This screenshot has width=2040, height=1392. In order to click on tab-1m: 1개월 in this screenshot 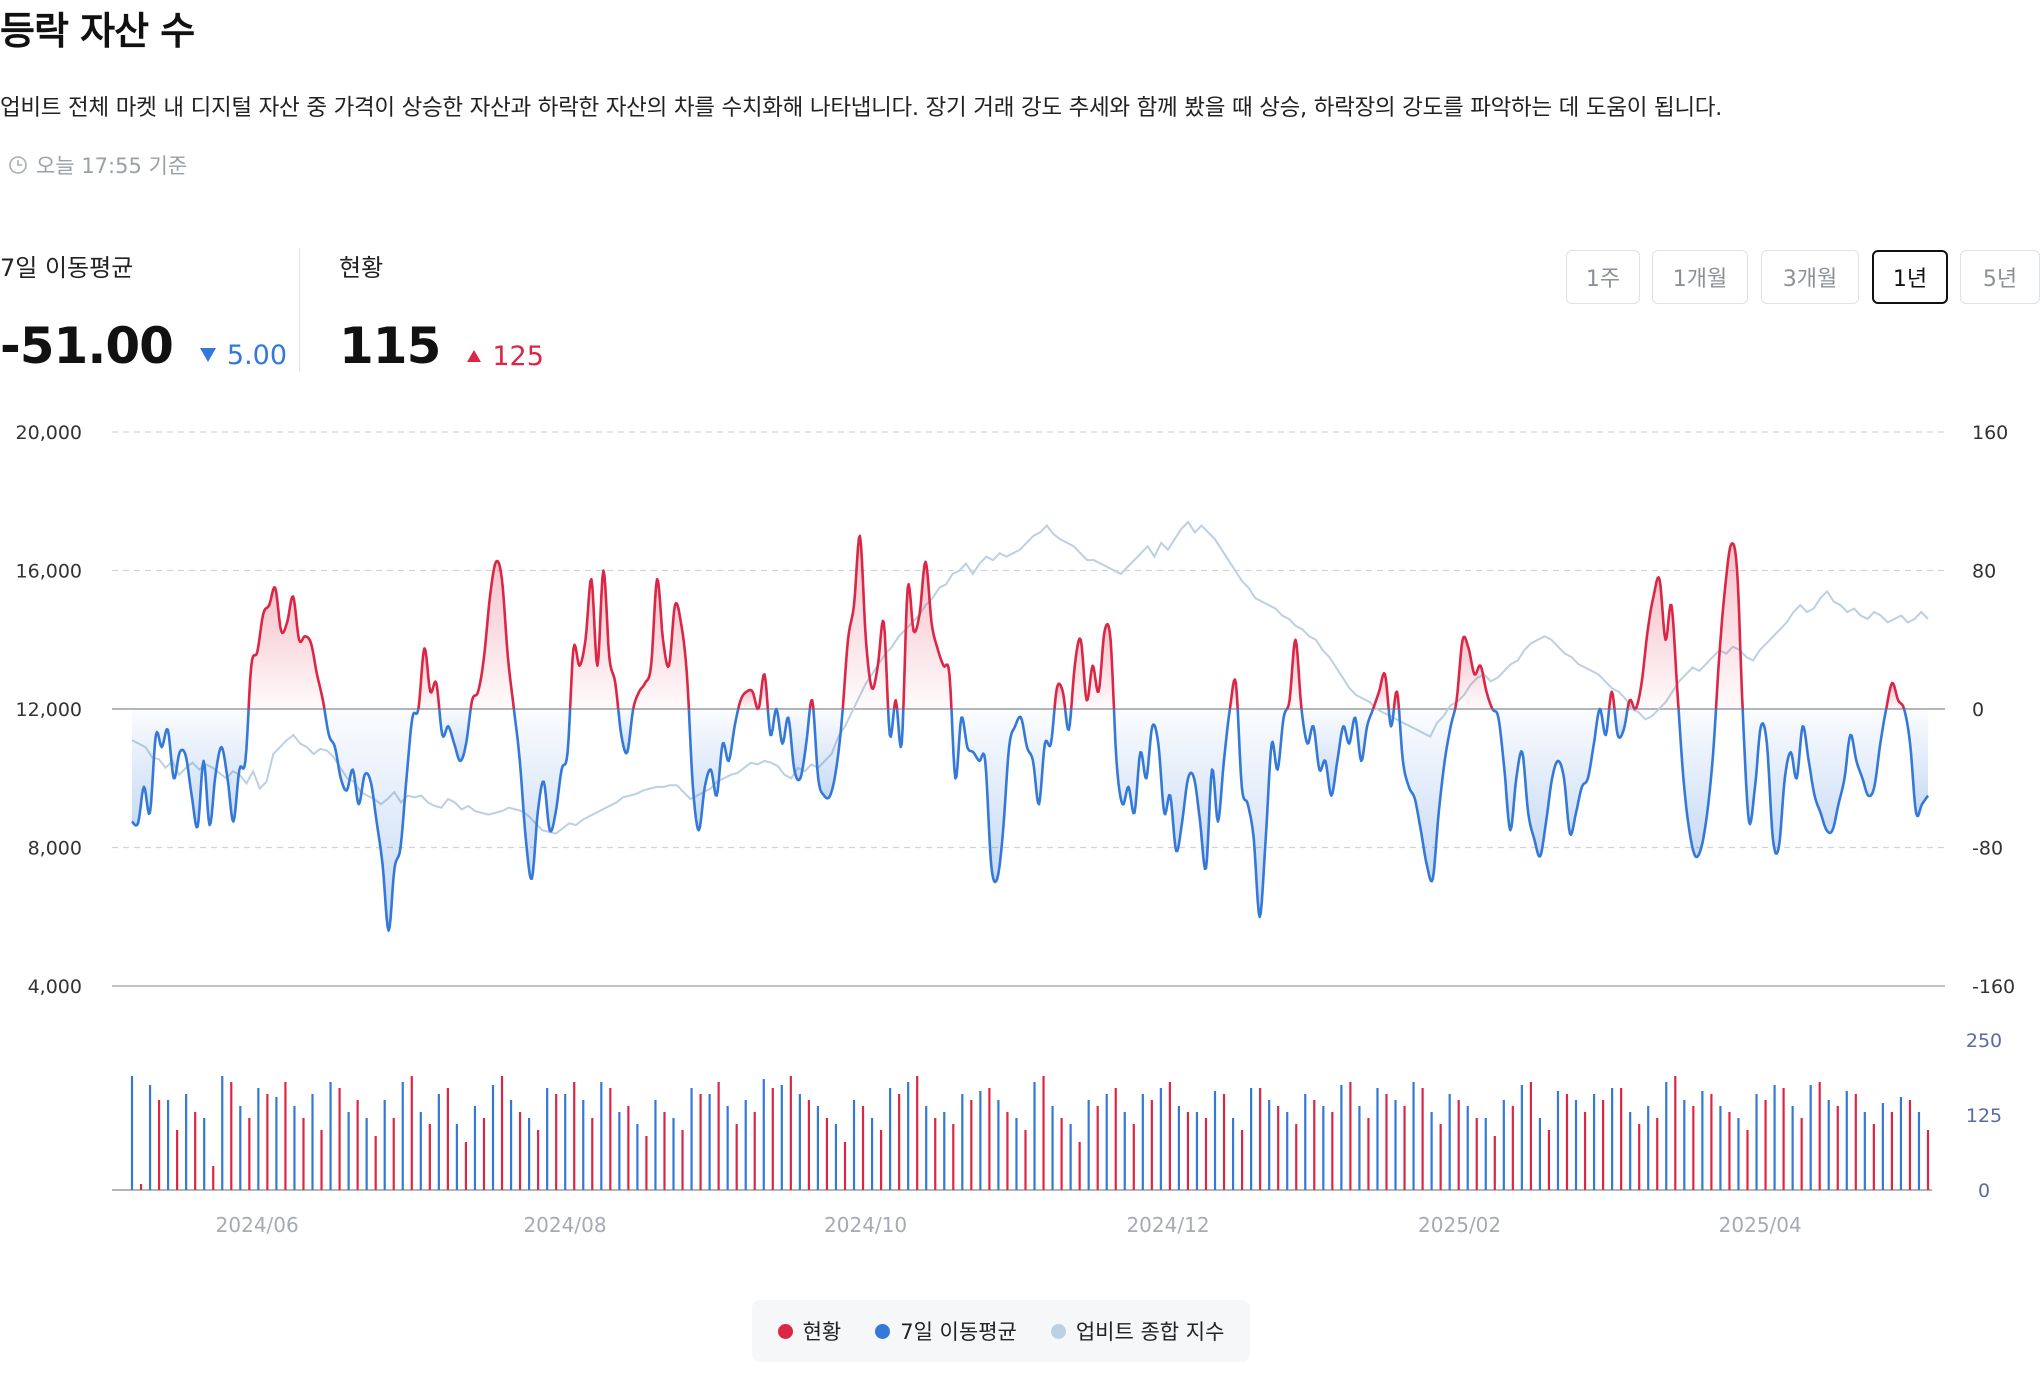, I will do `click(1700, 277)`.